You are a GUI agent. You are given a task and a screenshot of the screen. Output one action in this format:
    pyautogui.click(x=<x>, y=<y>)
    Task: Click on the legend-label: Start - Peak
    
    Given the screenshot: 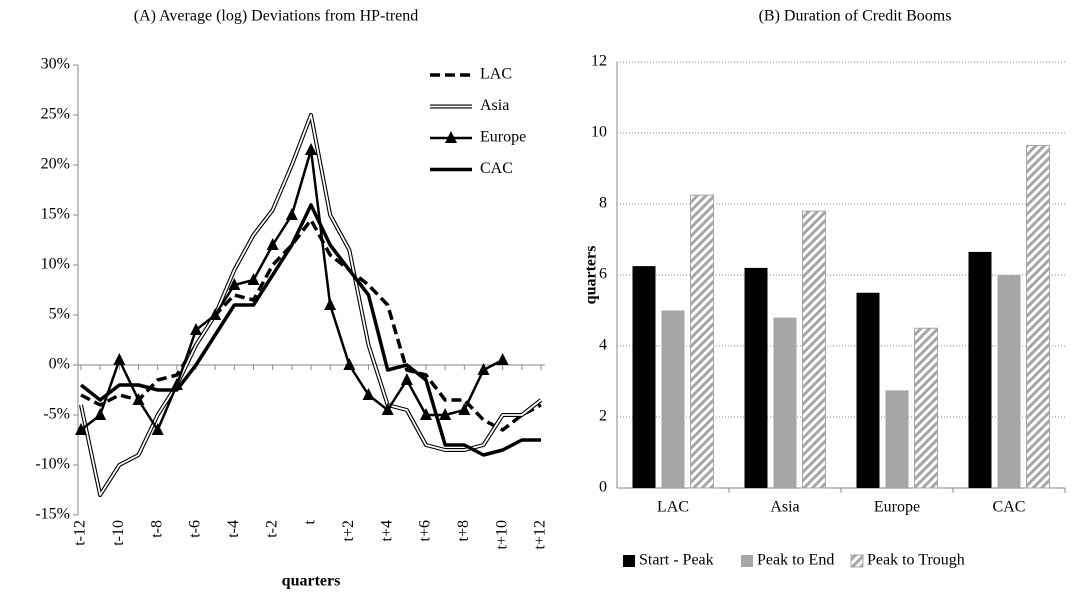 What is the action you would take?
    pyautogui.click(x=676, y=560)
    